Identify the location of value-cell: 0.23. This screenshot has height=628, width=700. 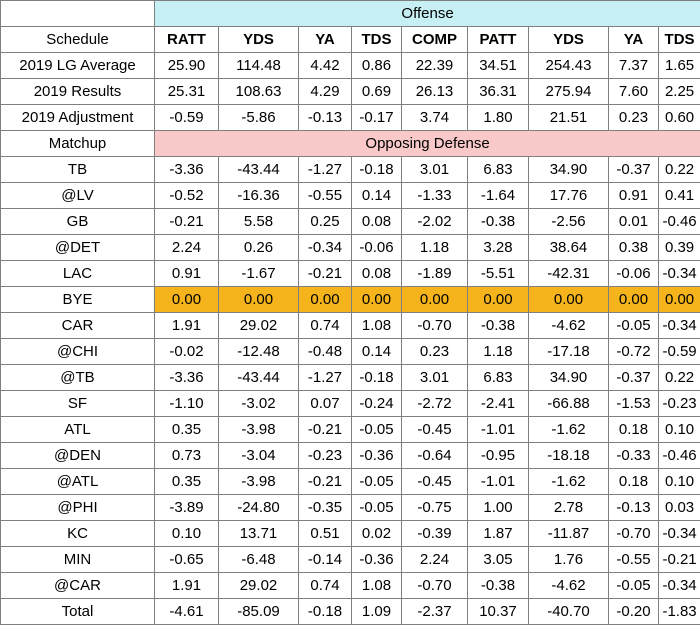
(633, 117).